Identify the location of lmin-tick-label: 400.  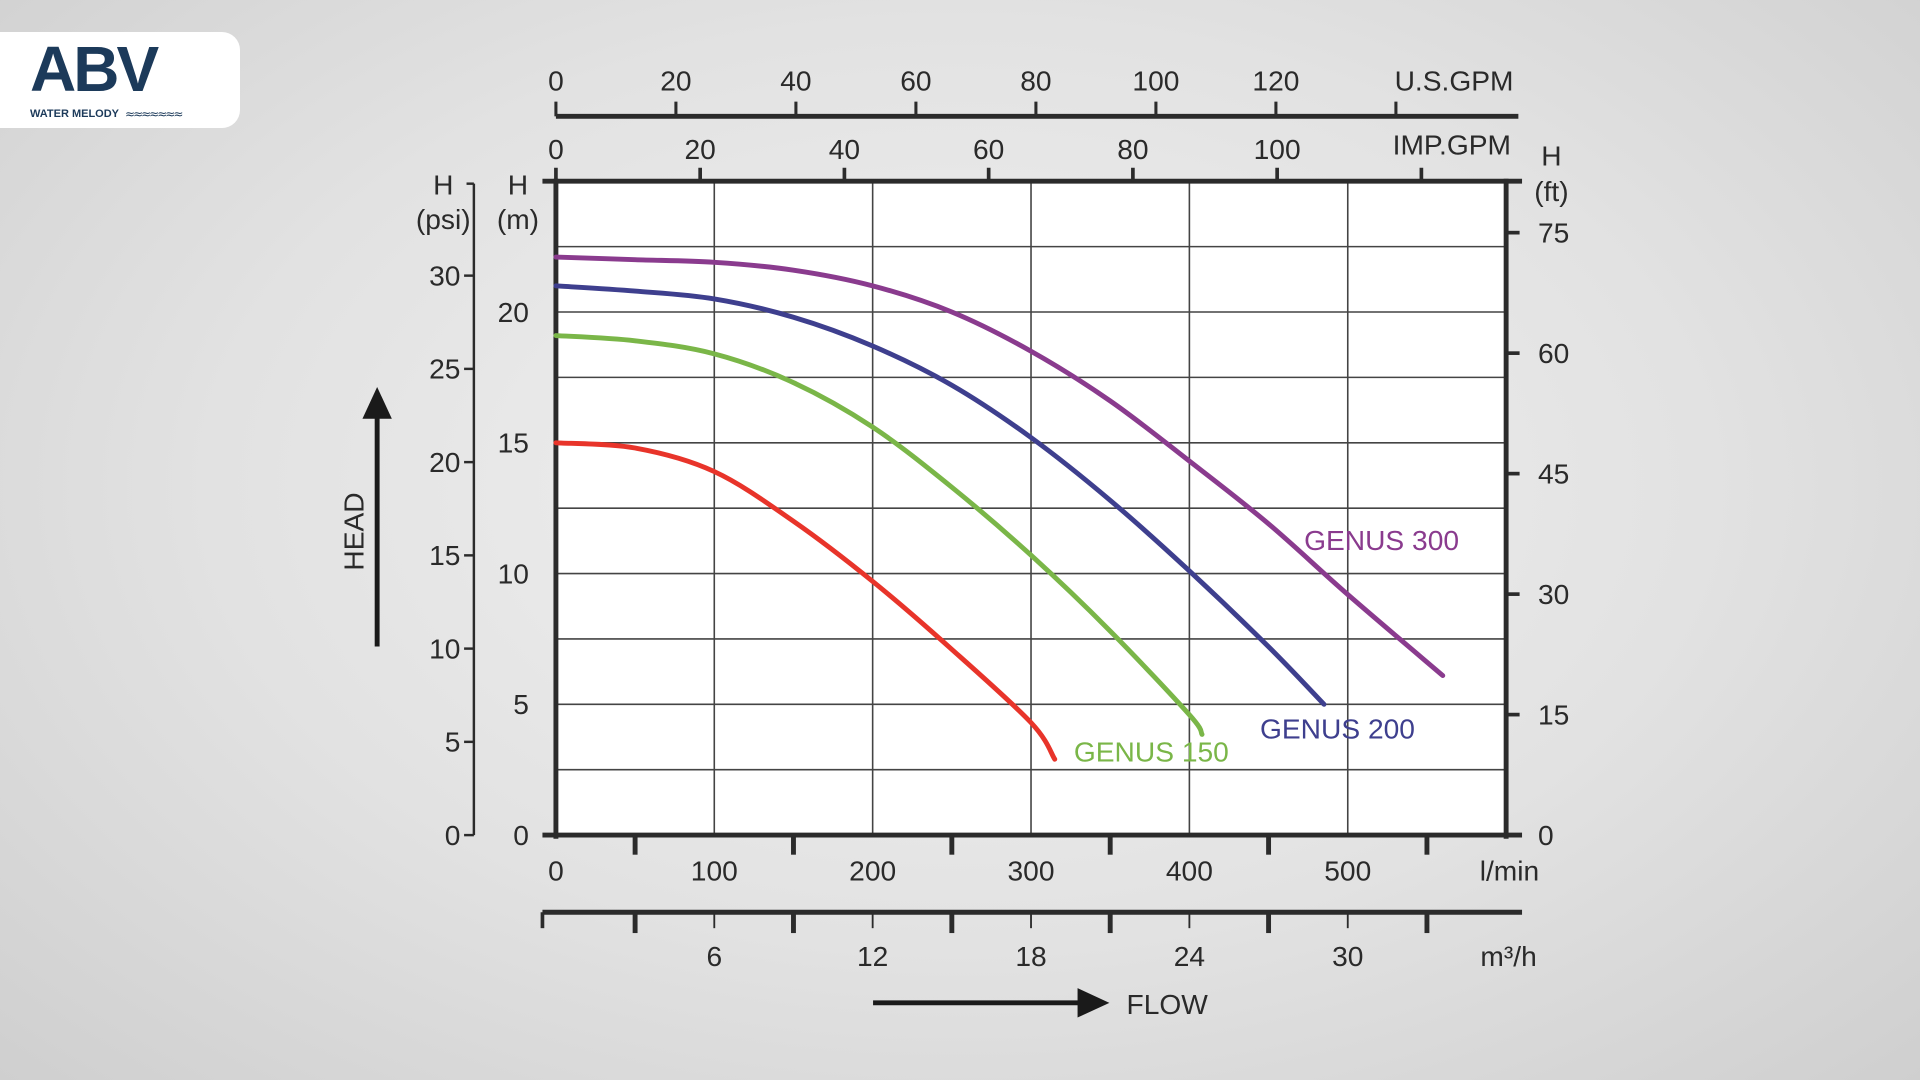
(1189, 870).